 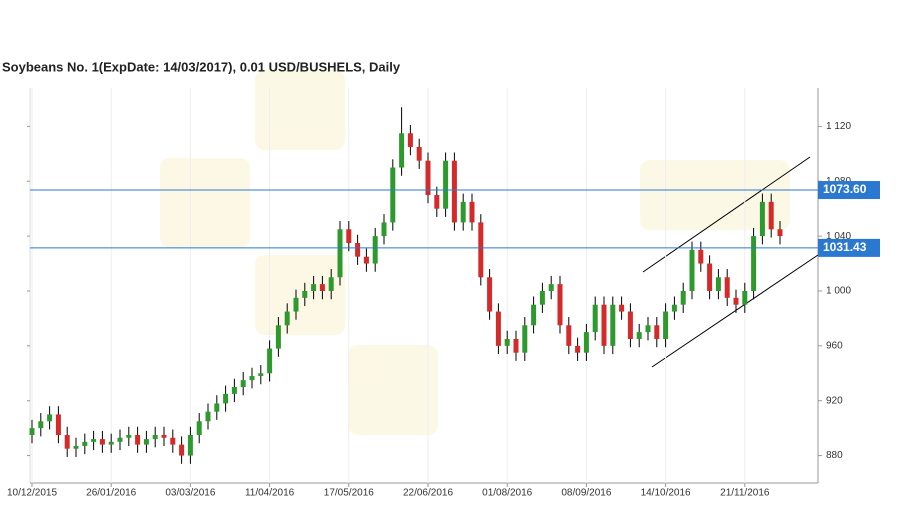 What do you see at coordinates (834, 400) in the screenshot?
I see `y-tick-label: 920` at bounding box center [834, 400].